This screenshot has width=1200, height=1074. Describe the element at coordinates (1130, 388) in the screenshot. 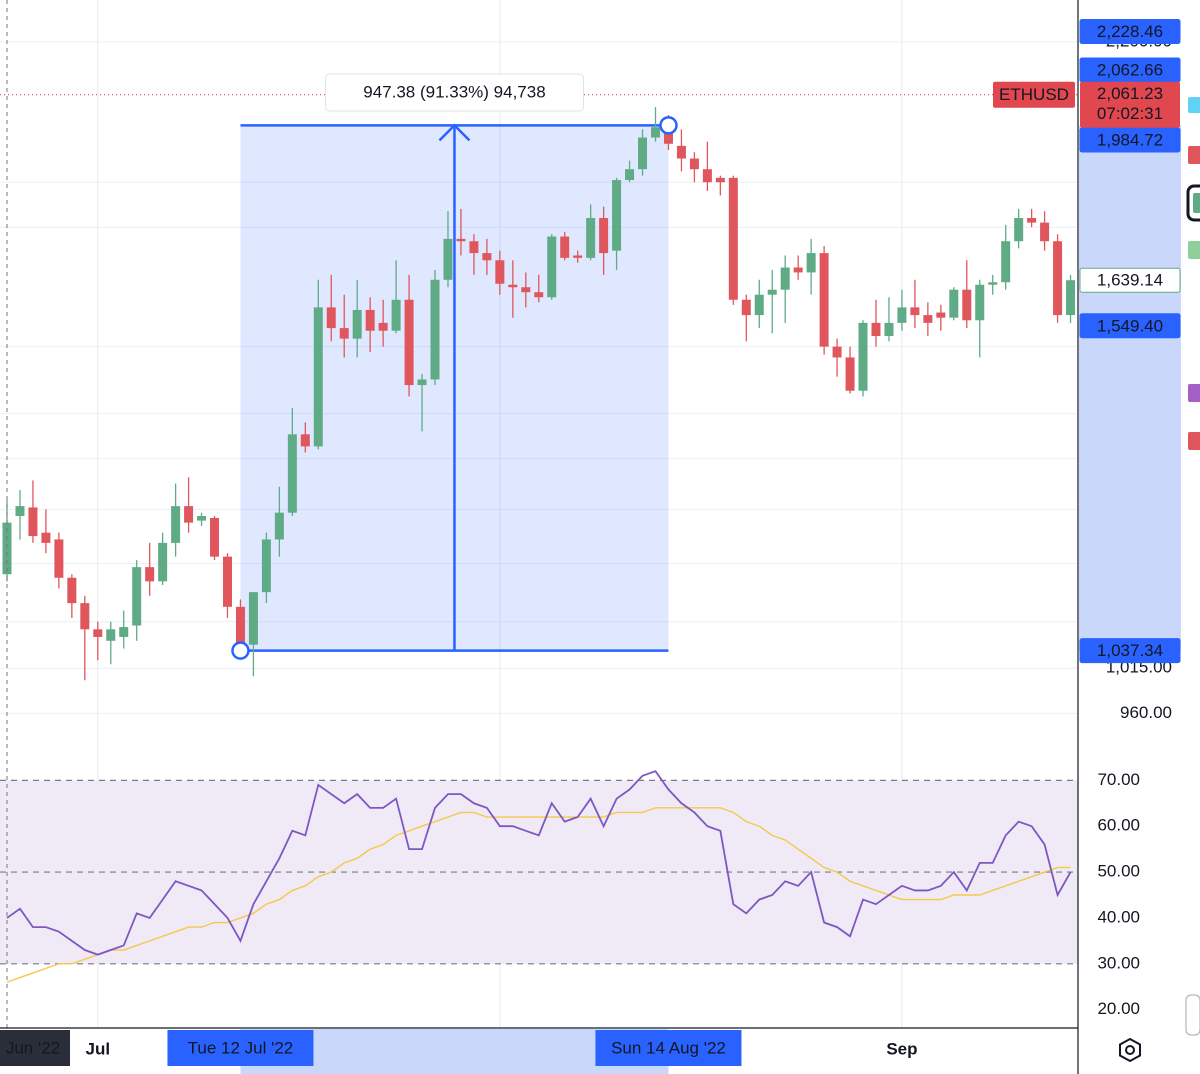

I see `price-range-highlight` at that location.